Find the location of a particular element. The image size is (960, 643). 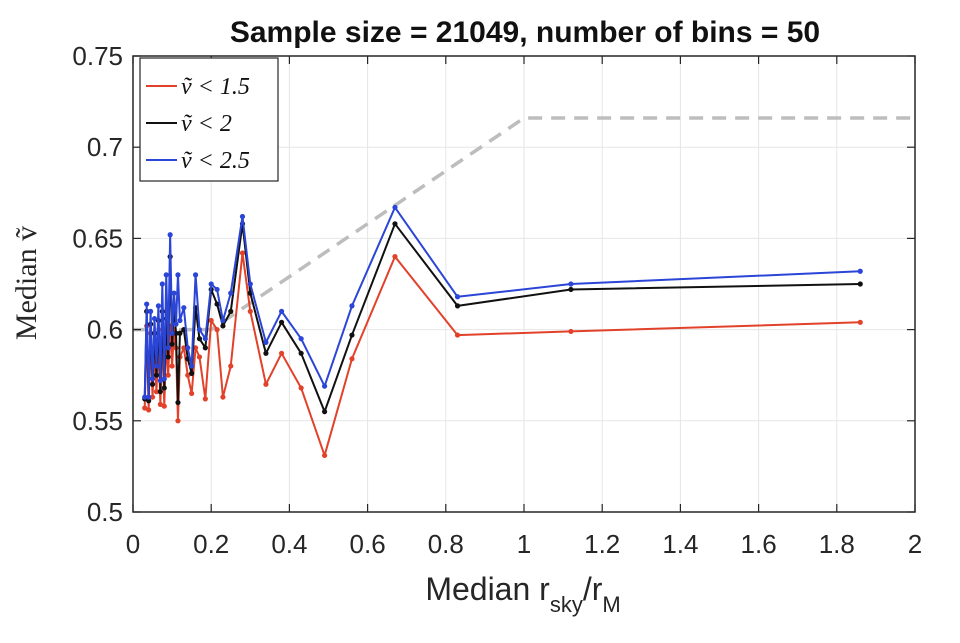

x-axis-label: Median rsky/rM is located at coordinates (522, 594).